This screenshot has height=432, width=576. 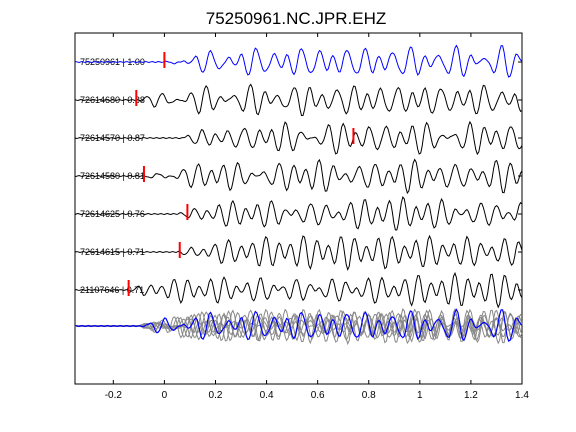 I want to click on trace-row: 72614680 | 0.88, so click(x=298, y=99).